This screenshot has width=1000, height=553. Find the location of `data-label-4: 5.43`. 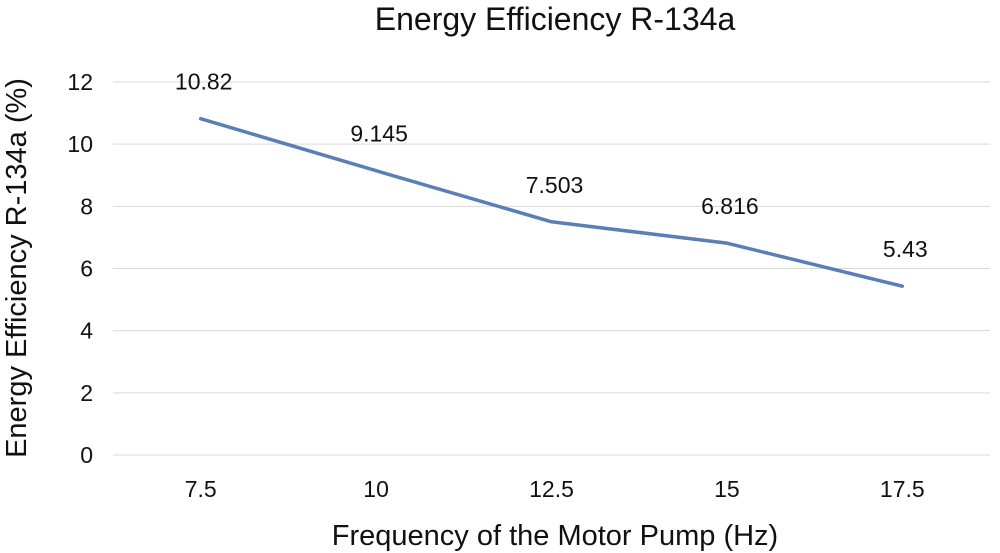

data-label-4: 5.43 is located at coordinates (905, 249).